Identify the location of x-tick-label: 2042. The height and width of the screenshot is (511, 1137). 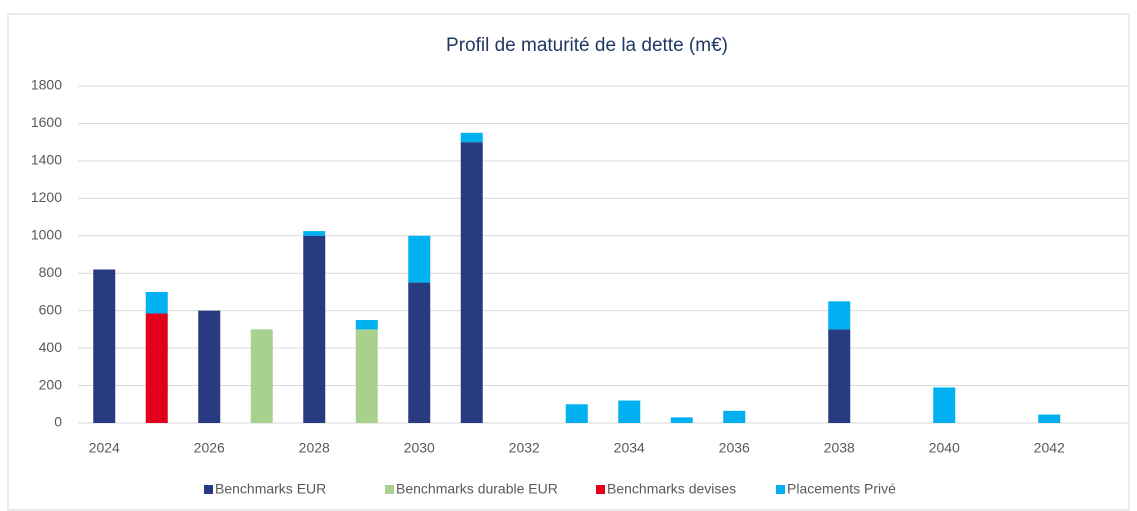
(1049, 448).